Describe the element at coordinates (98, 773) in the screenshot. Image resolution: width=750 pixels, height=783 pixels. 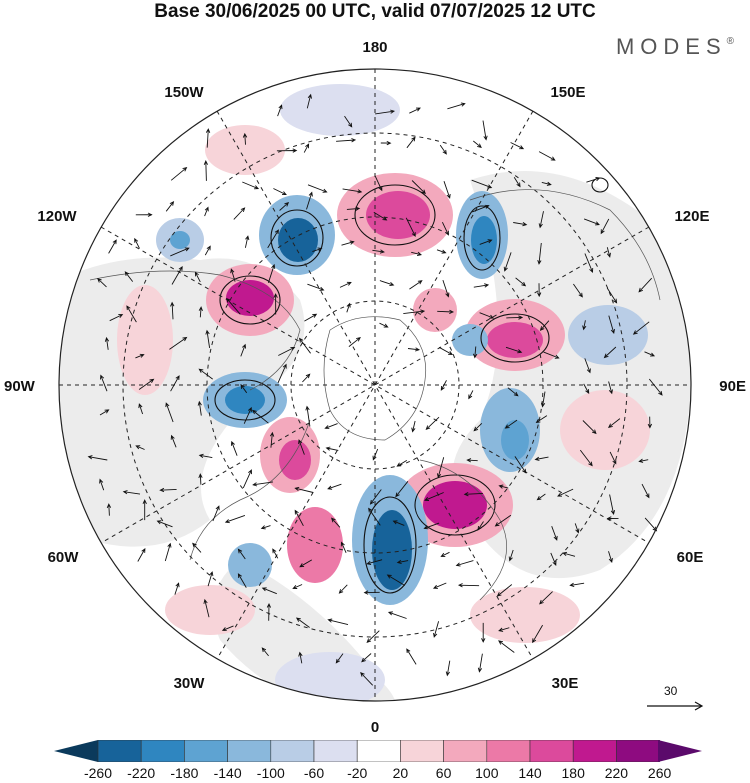
I see `colorbar-tick: -260` at that location.